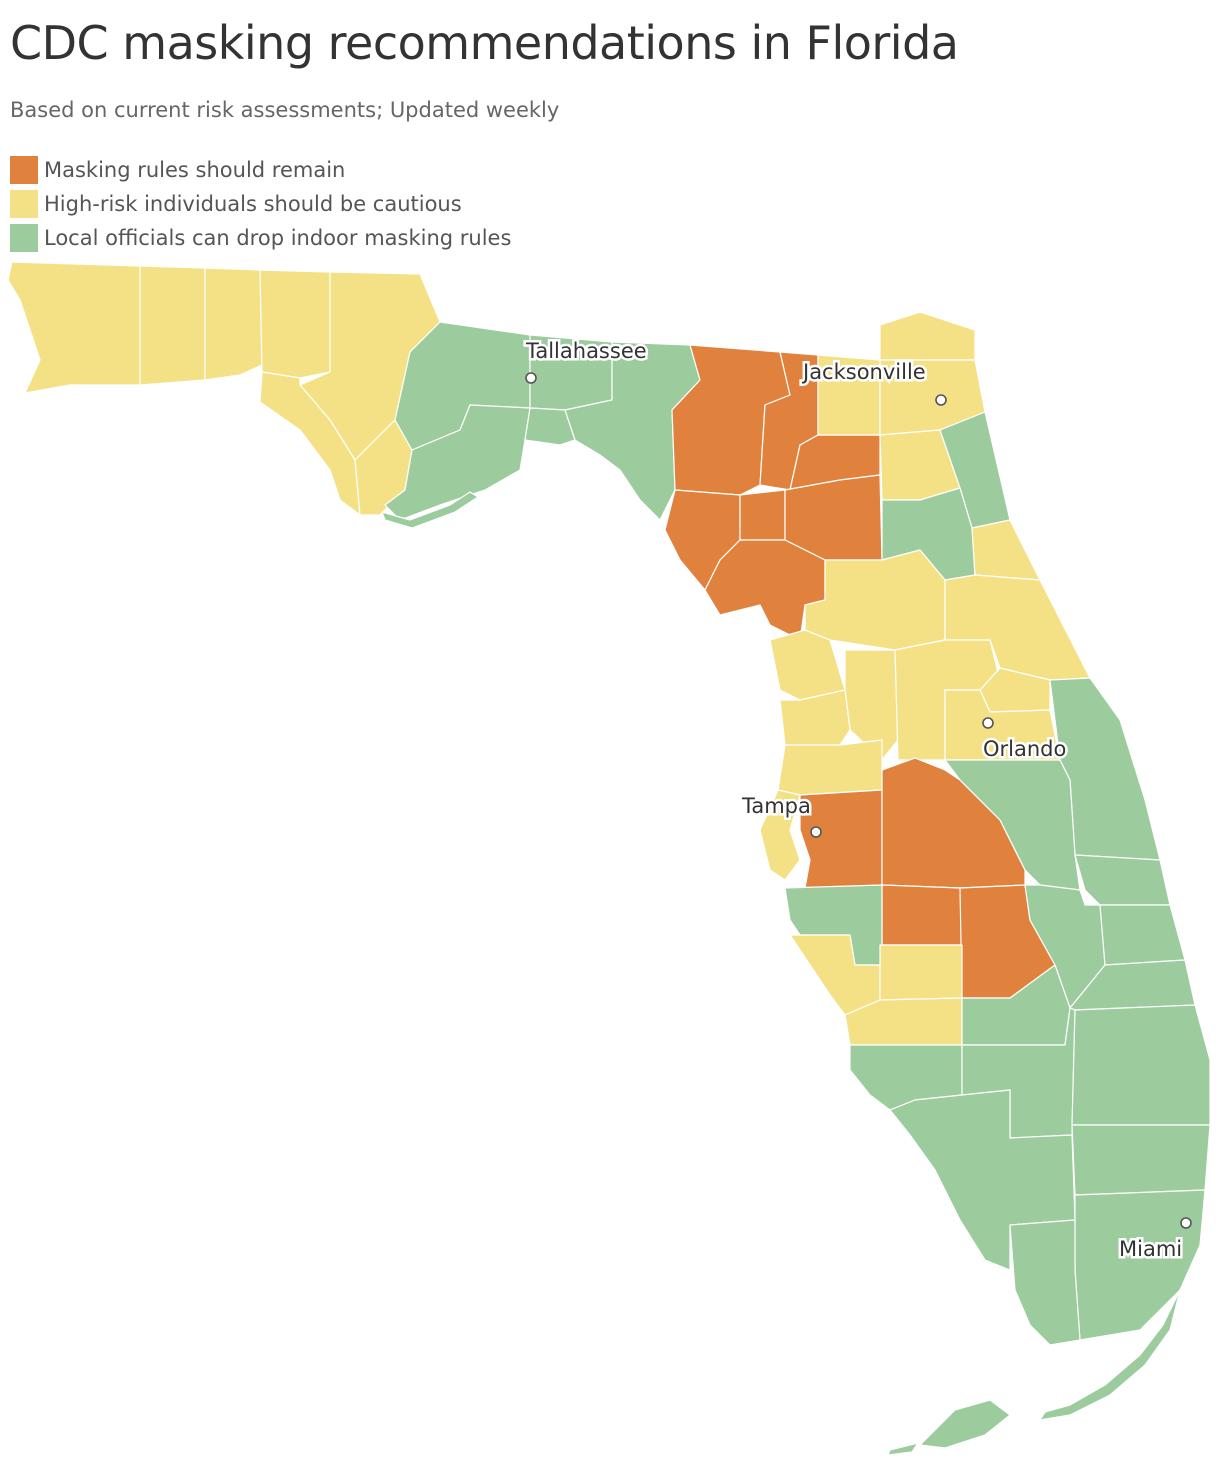 The height and width of the screenshot is (1466, 1220). What do you see at coordinates (815, 717) in the screenshot?
I see `county-hernando` at bounding box center [815, 717].